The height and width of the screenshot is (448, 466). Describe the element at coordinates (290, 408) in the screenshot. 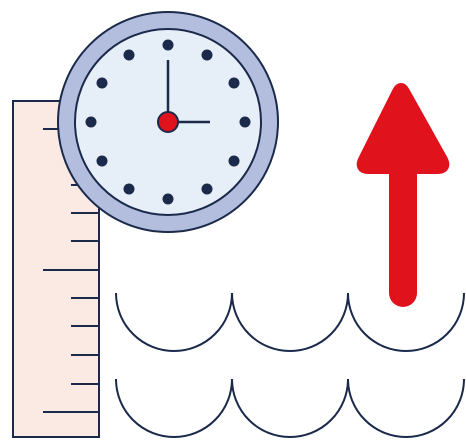

I see `wave-lower` at that location.